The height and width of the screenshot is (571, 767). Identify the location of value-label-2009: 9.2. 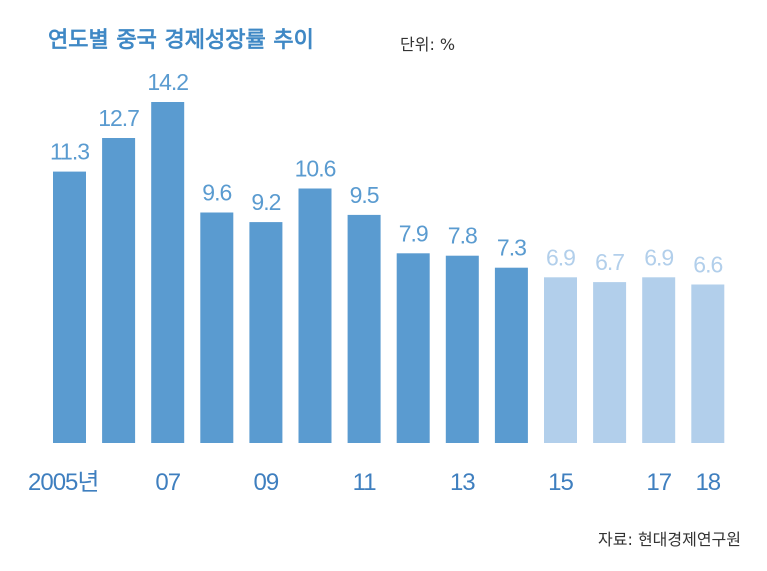
(265, 202).